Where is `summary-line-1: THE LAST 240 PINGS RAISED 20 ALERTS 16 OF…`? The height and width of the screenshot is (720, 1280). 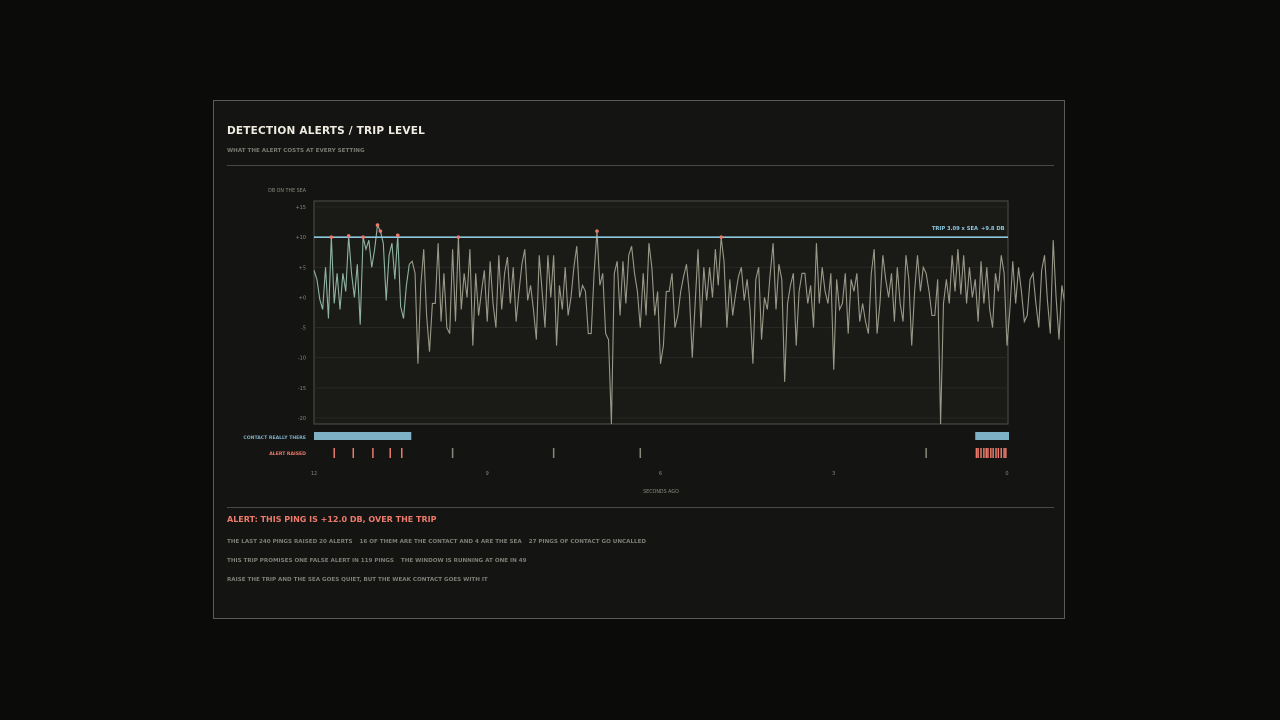
summary-line-1: THE LAST 240 PINGS RAISED 20 ALERTS 16 OF… is located at coordinates (440, 542).